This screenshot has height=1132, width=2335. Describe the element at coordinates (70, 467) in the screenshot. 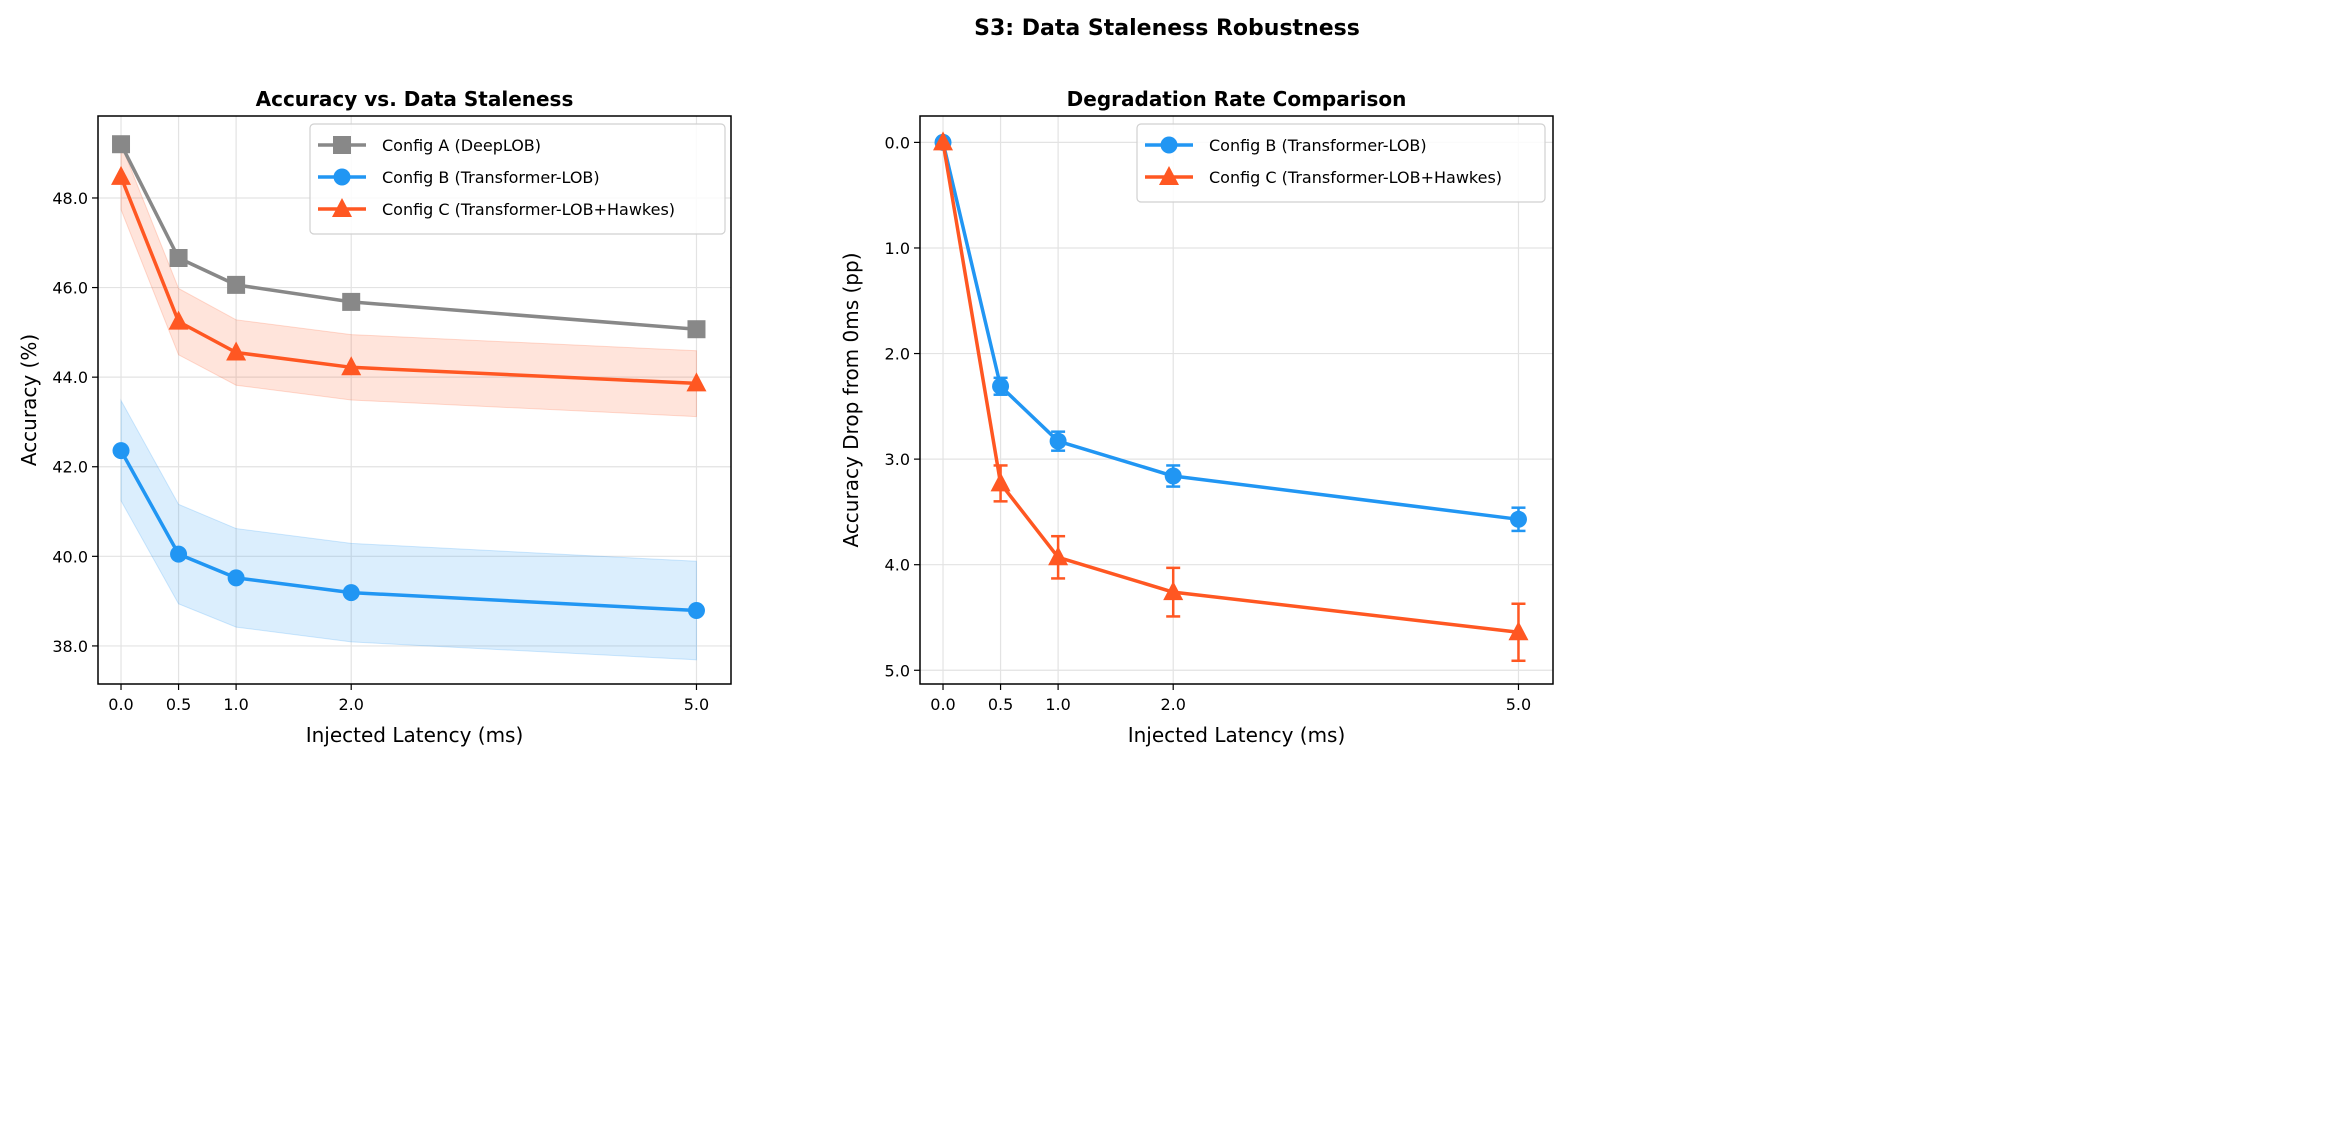

I see `y-tick-label: 42.0` at that location.